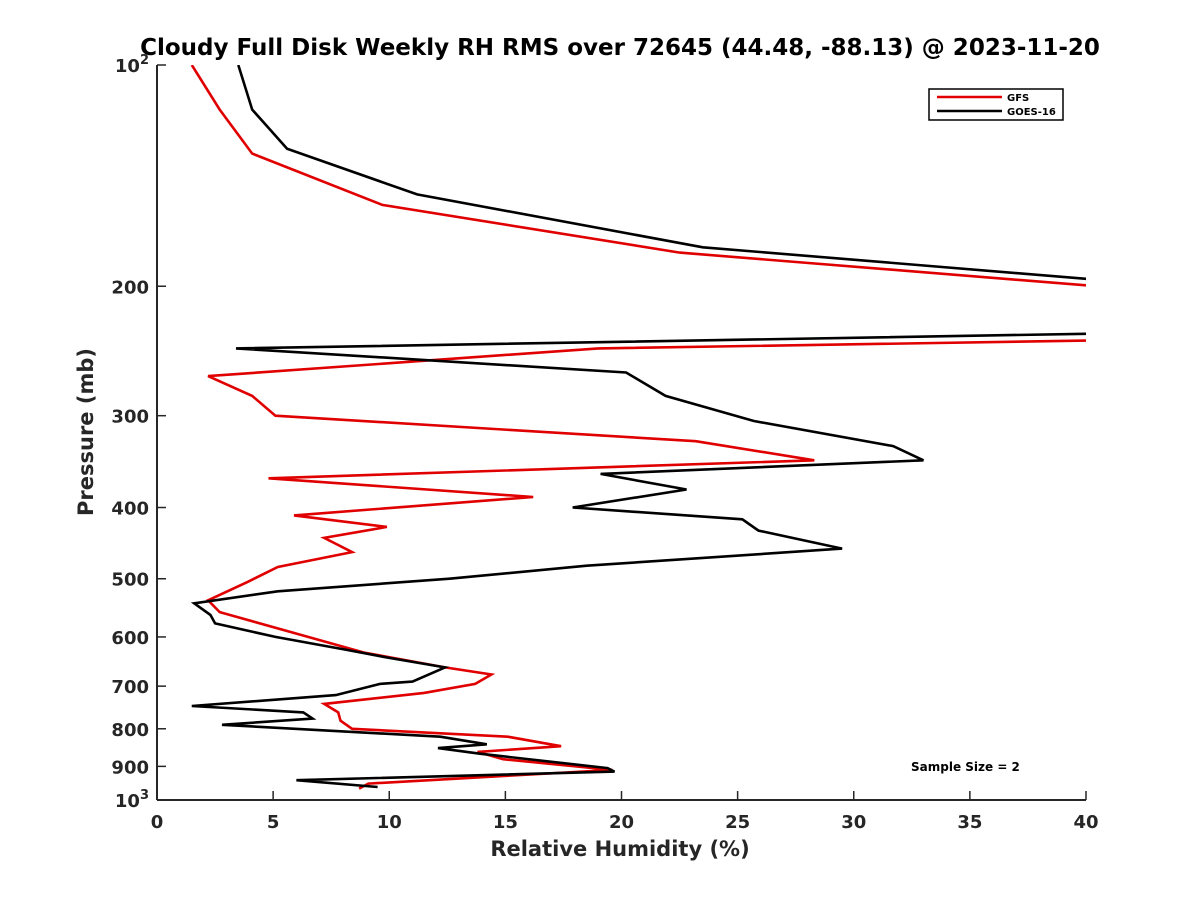 This screenshot has width=1200, height=900. I want to click on legend: GFS GOES-16, so click(996, 104).